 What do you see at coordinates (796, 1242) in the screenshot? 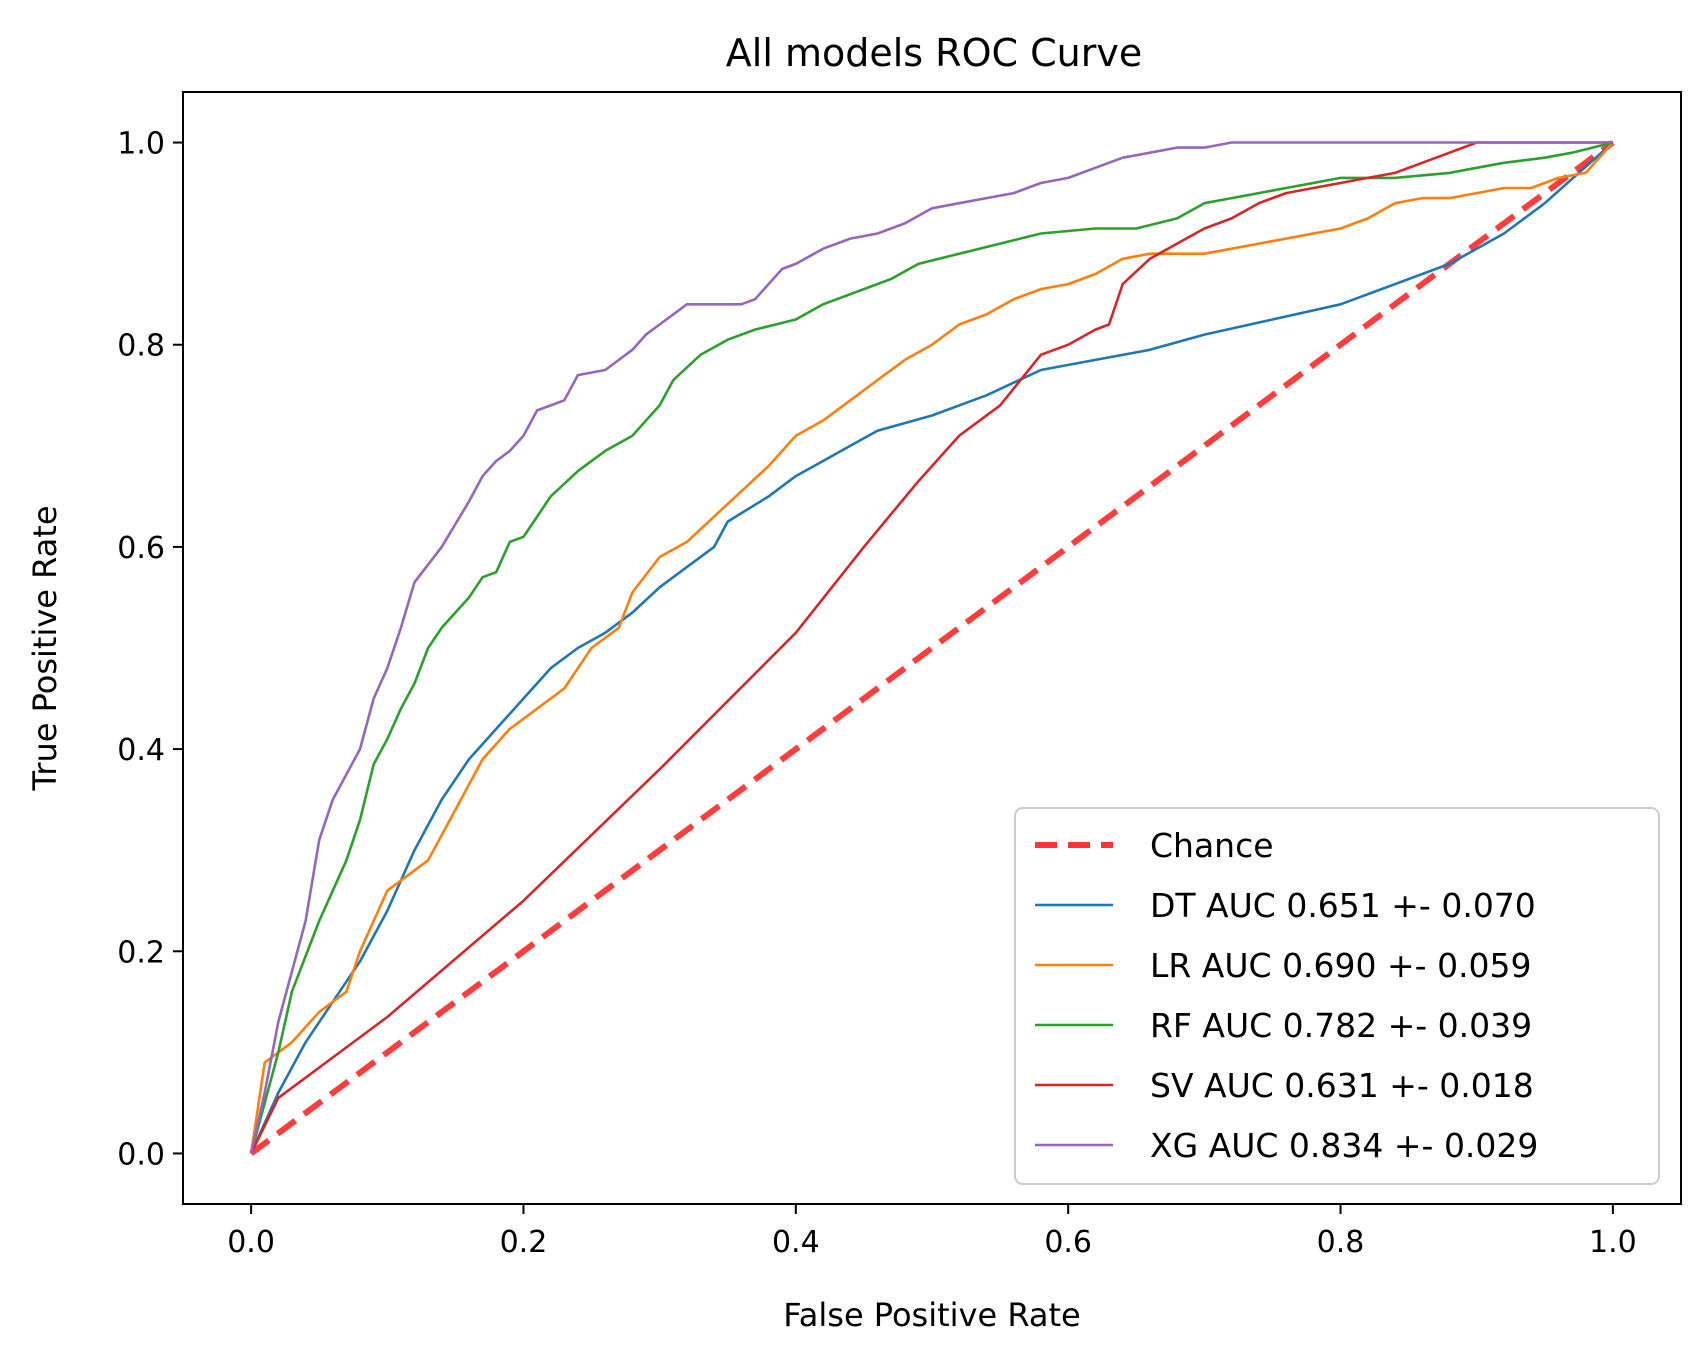
I see `x-tick-label: 0.4` at bounding box center [796, 1242].